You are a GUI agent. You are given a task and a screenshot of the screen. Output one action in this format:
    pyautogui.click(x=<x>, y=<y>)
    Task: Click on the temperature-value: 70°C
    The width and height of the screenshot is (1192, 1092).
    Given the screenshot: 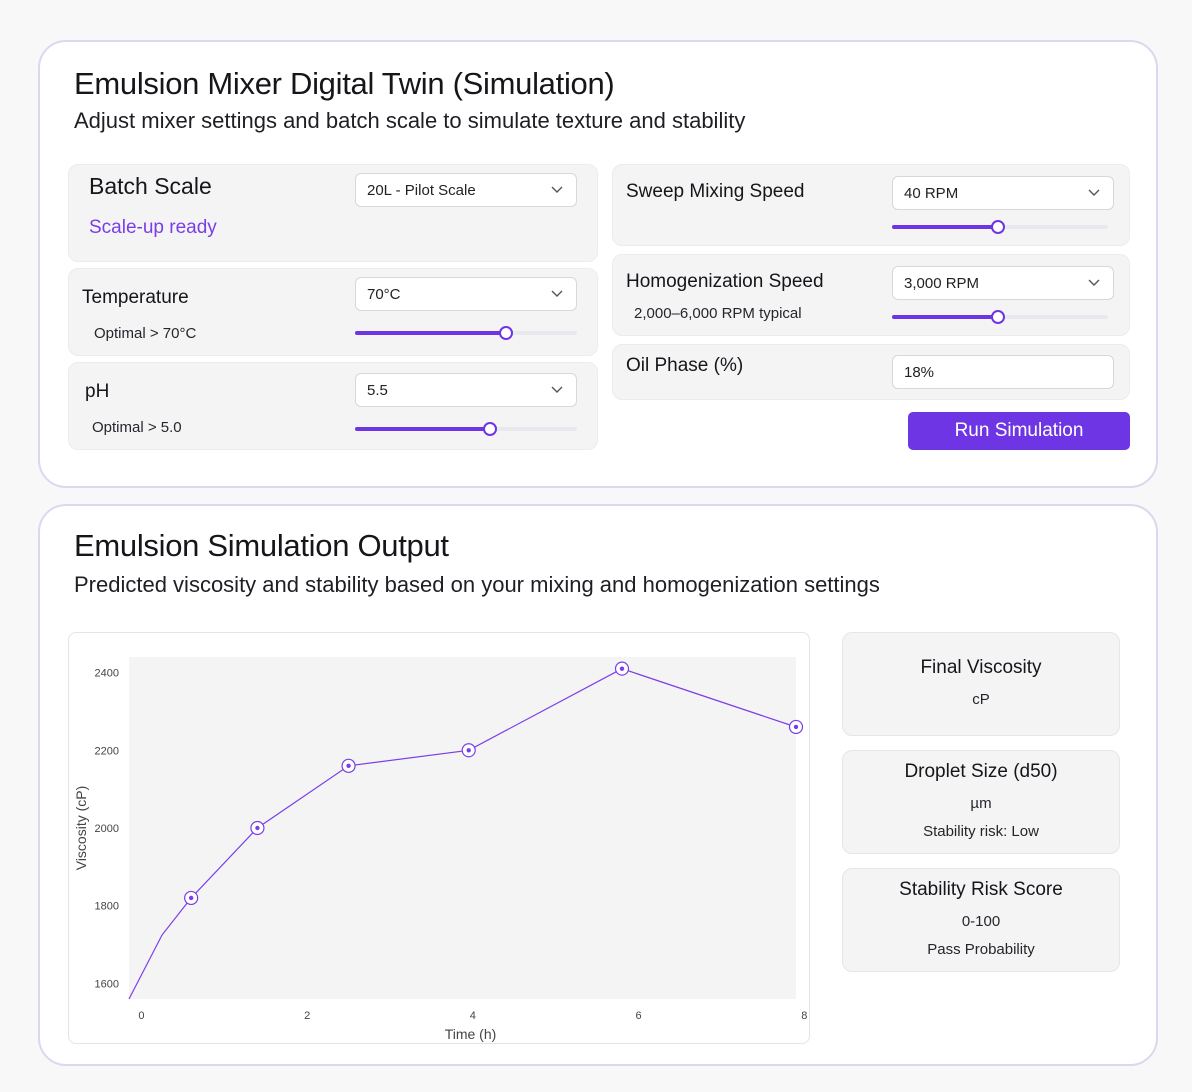 What is the action you would take?
    pyautogui.click(x=384, y=294)
    